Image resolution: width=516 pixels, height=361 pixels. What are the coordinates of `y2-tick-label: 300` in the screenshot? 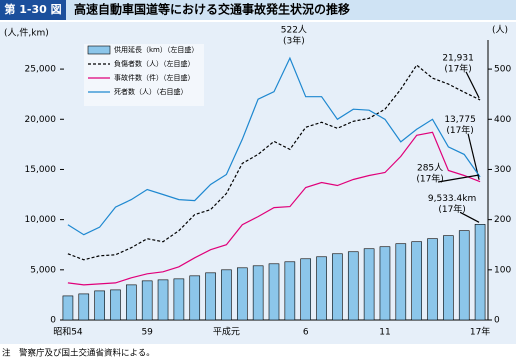 It's located at (502, 170).